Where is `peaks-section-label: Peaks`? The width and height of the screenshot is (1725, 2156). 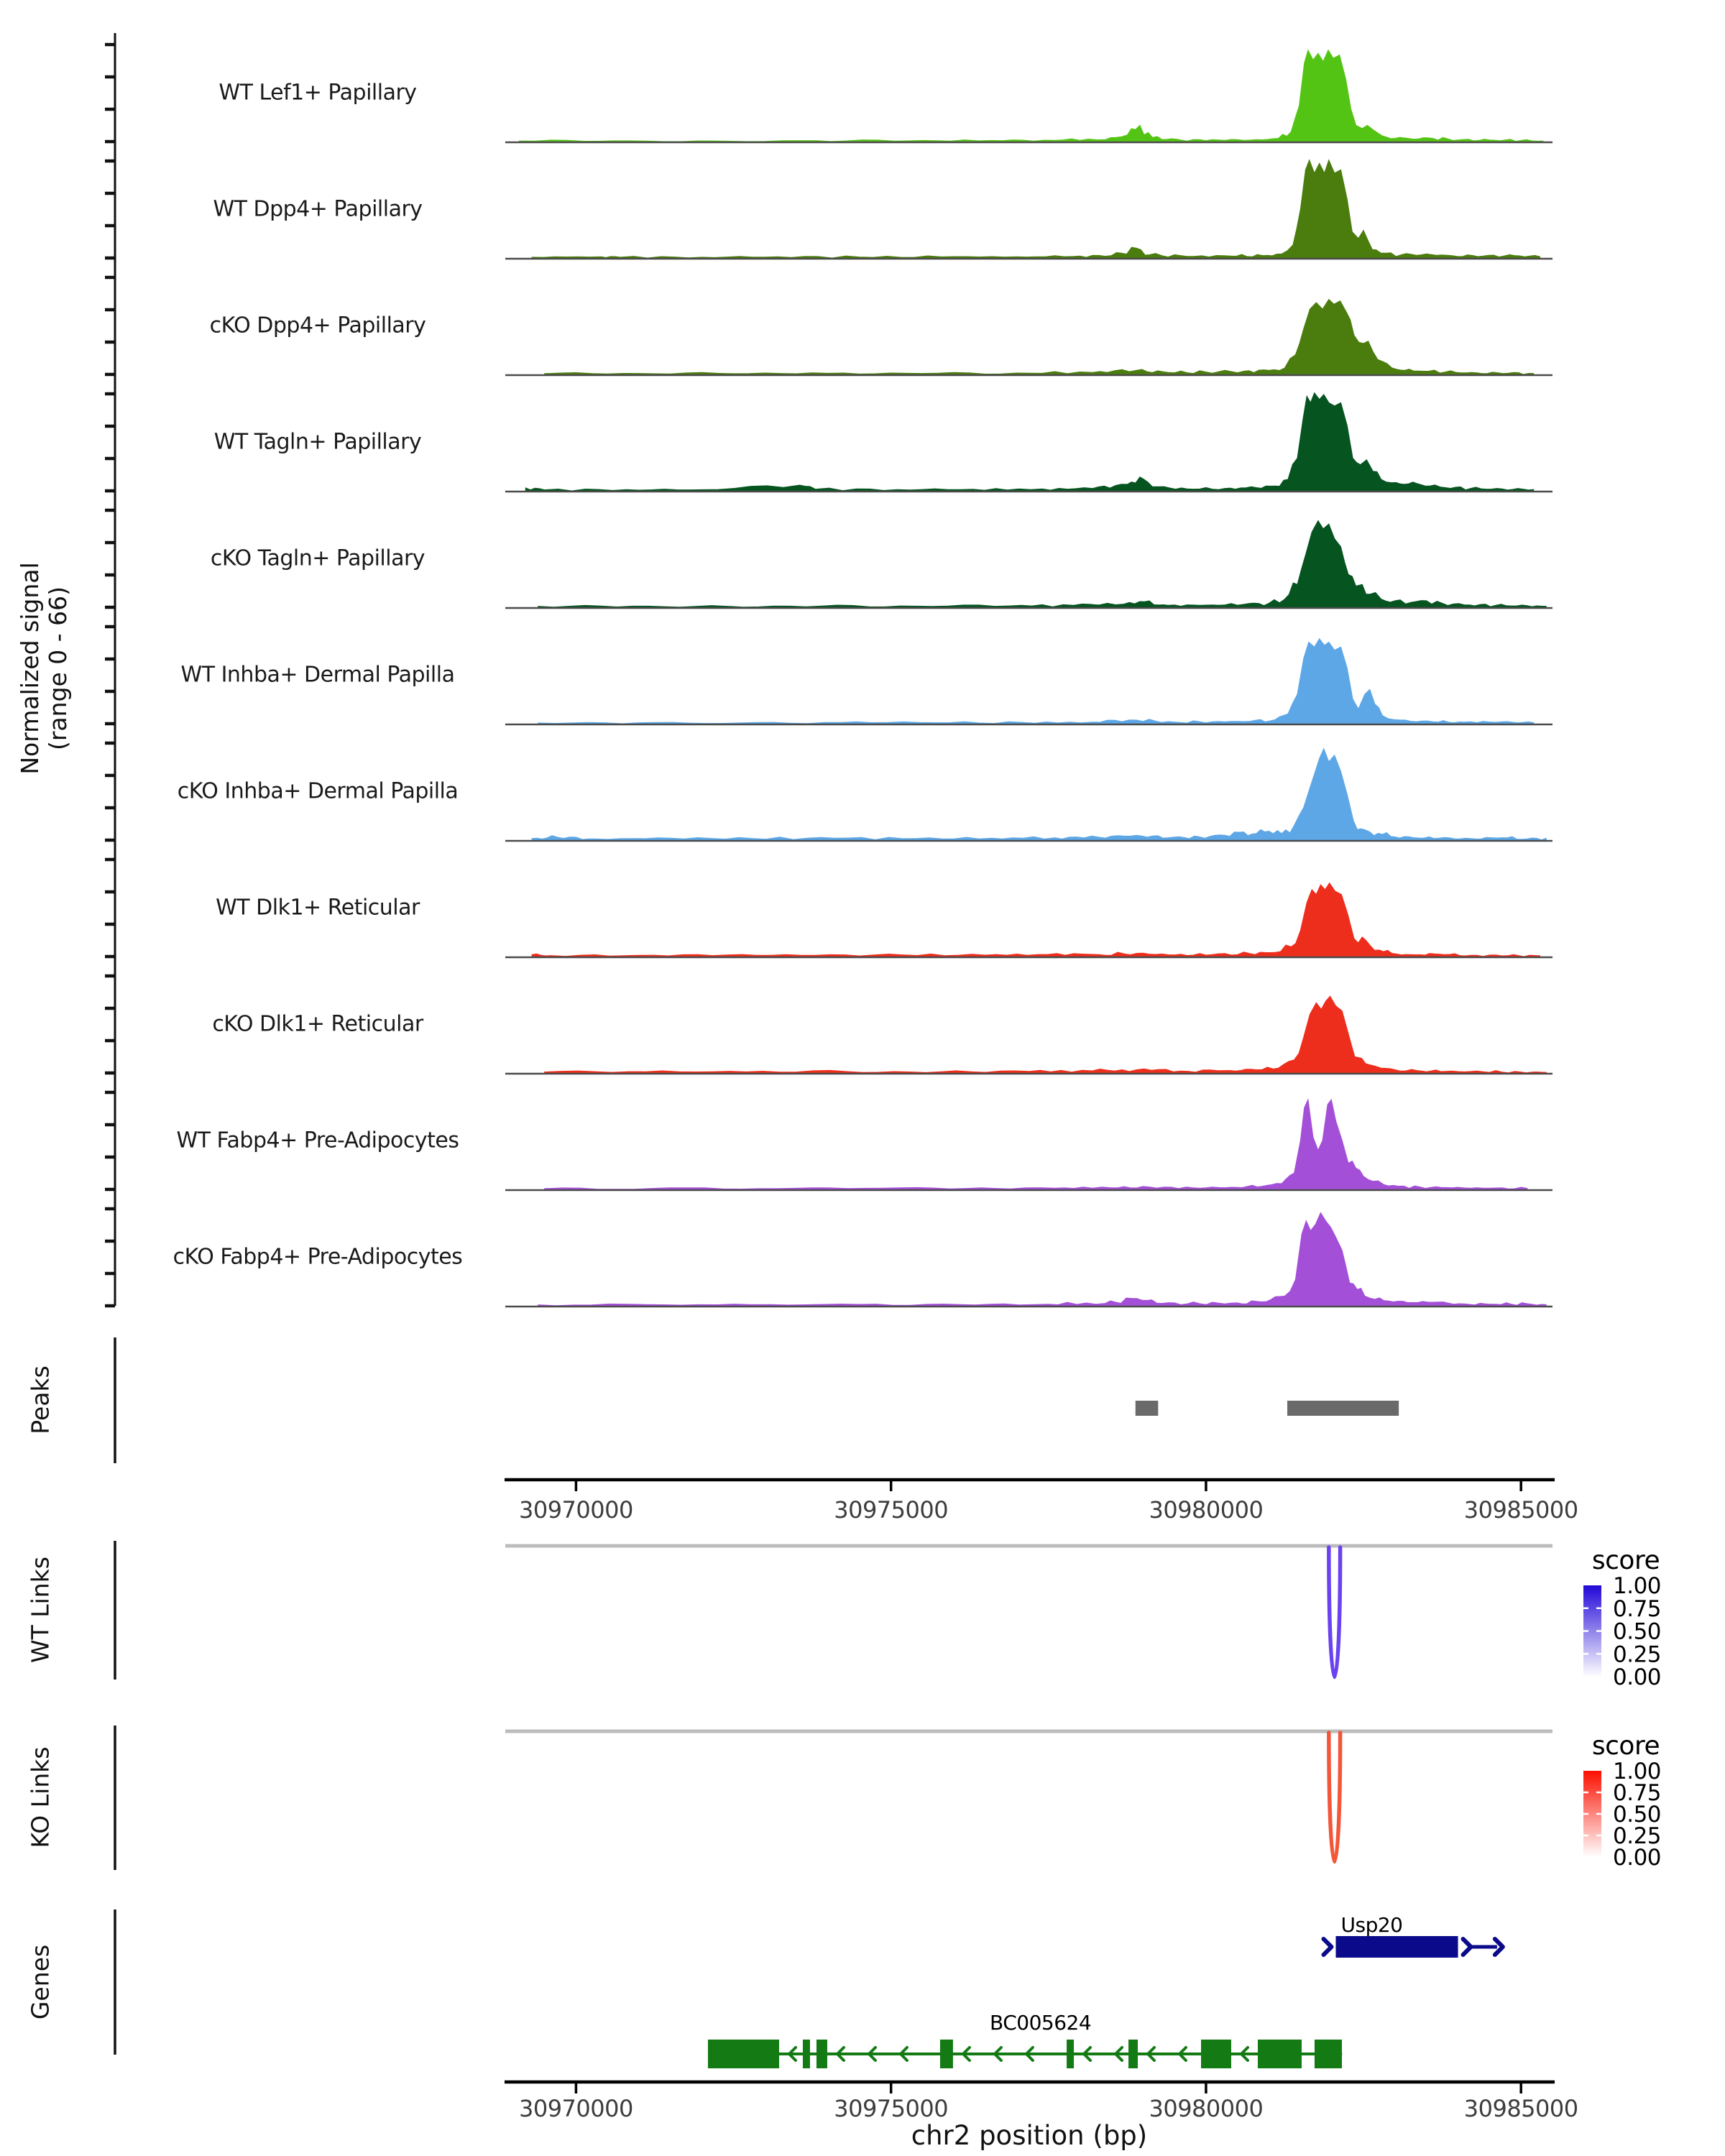
peaks-section-label: Peaks is located at coordinates (40, 1399).